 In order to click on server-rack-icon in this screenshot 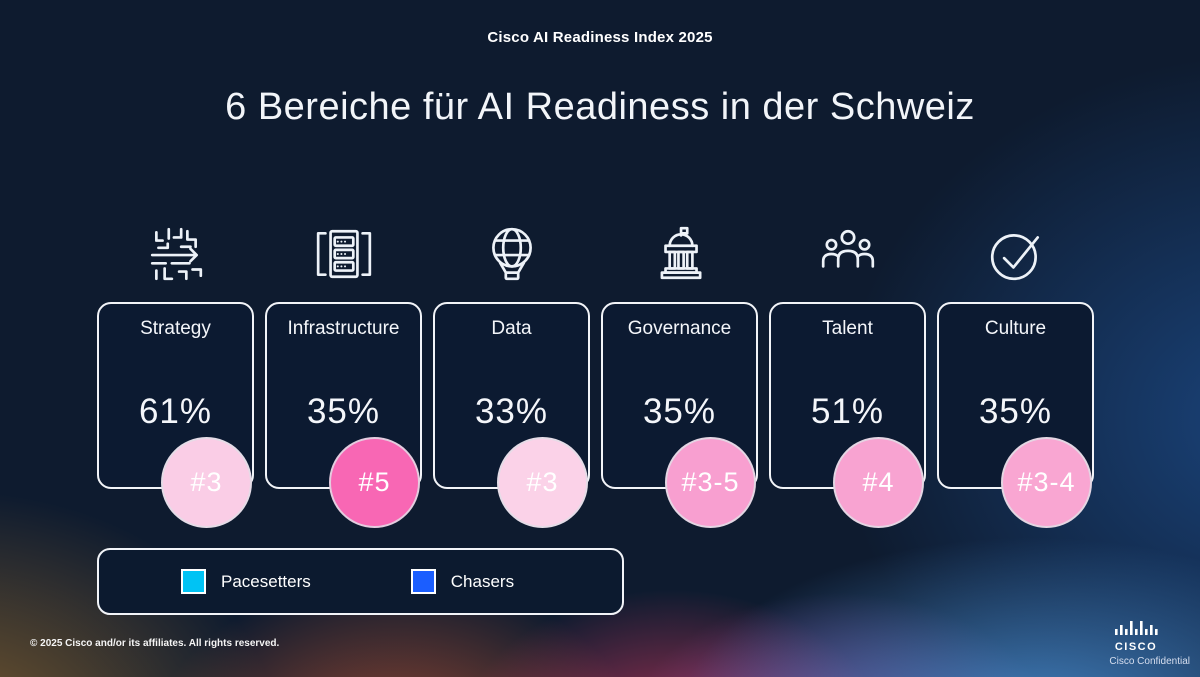, I will do `click(343, 254)`.